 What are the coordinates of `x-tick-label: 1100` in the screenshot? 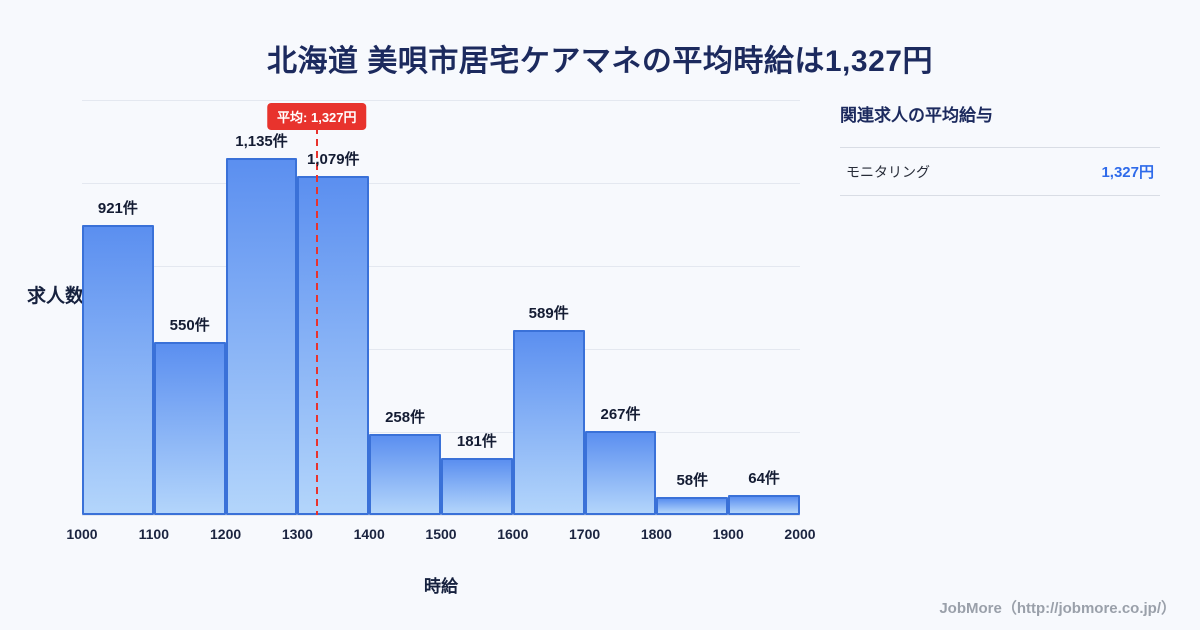 It's located at (153, 534).